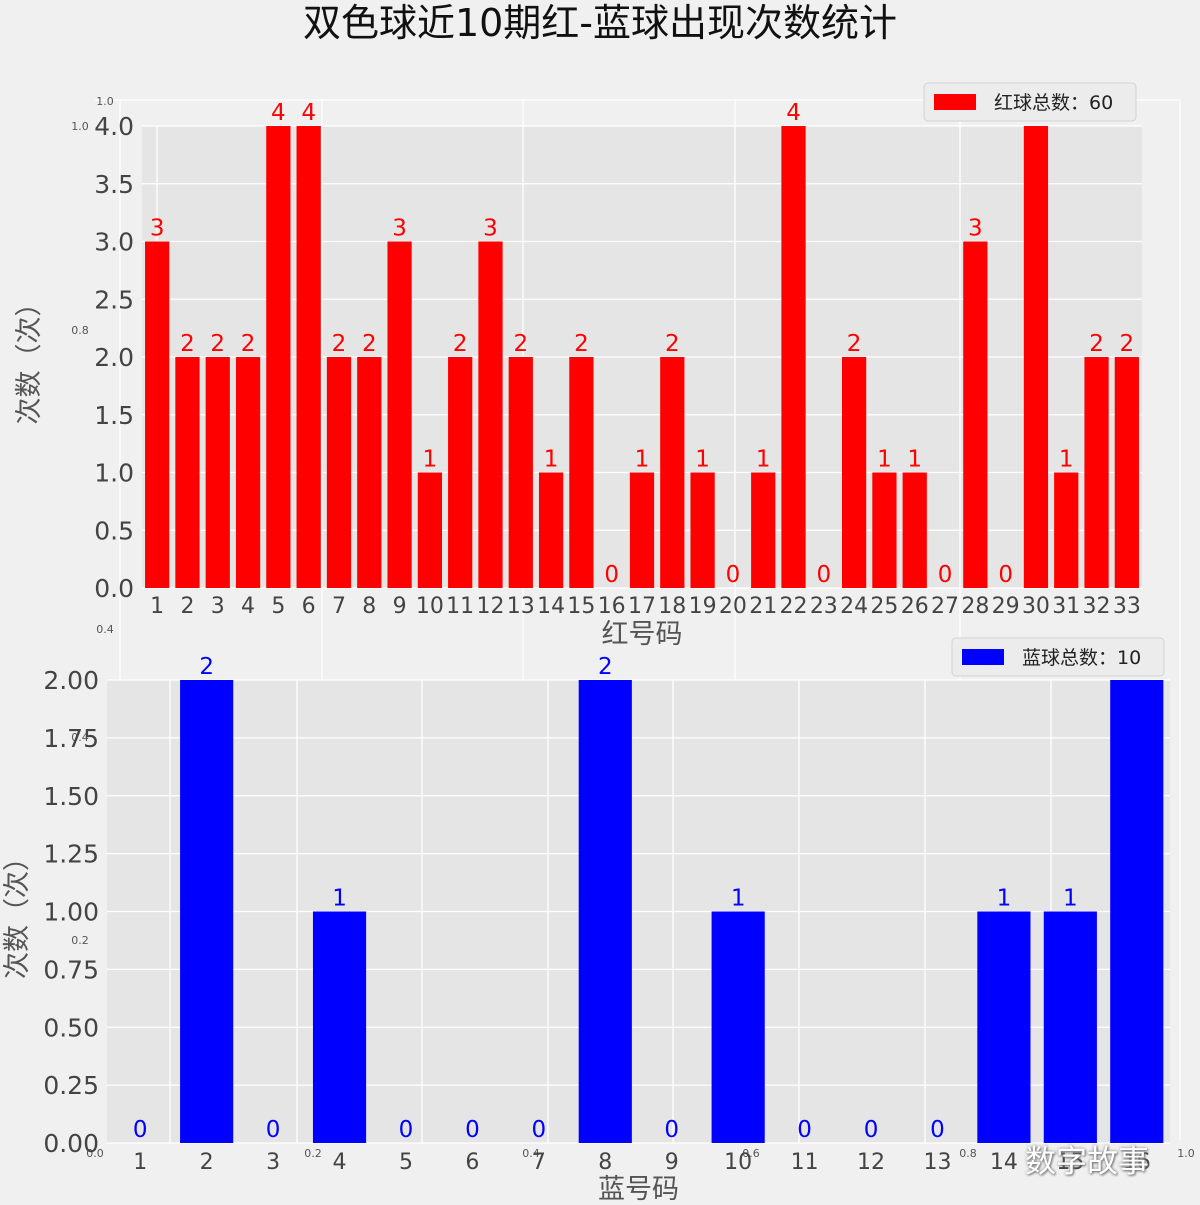 The width and height of the screenshot is (1200, 1205). What do you see at coordinates (854, 606) in the screenshot?
I see `x-tick-label: 24` at bounding box center [854, 606].